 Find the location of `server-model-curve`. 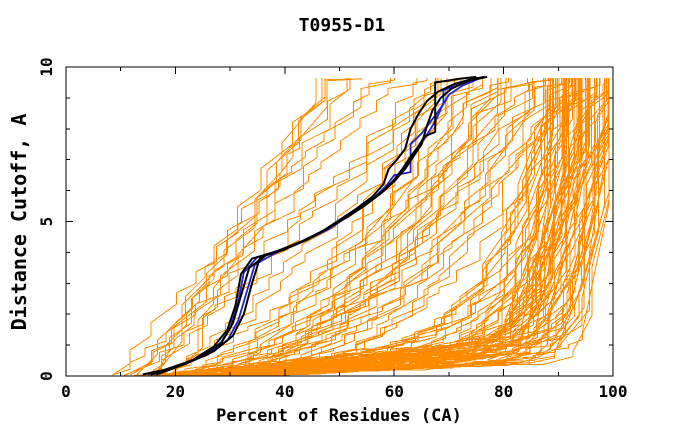

server-model-curve is located at coordinates (242, 226).